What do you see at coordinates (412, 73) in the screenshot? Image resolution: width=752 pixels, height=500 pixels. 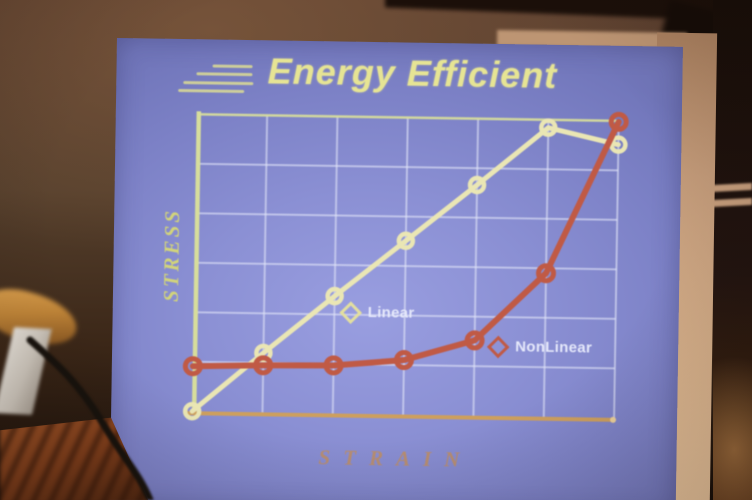 I see `slide-title: Energy Efficient` at bounding box center [412, 73].